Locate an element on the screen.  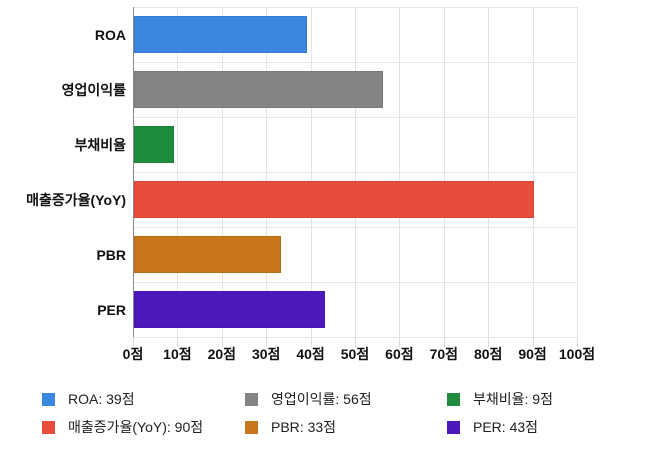
legend-item: PER: 43점 is located at coordinates (536, 427).